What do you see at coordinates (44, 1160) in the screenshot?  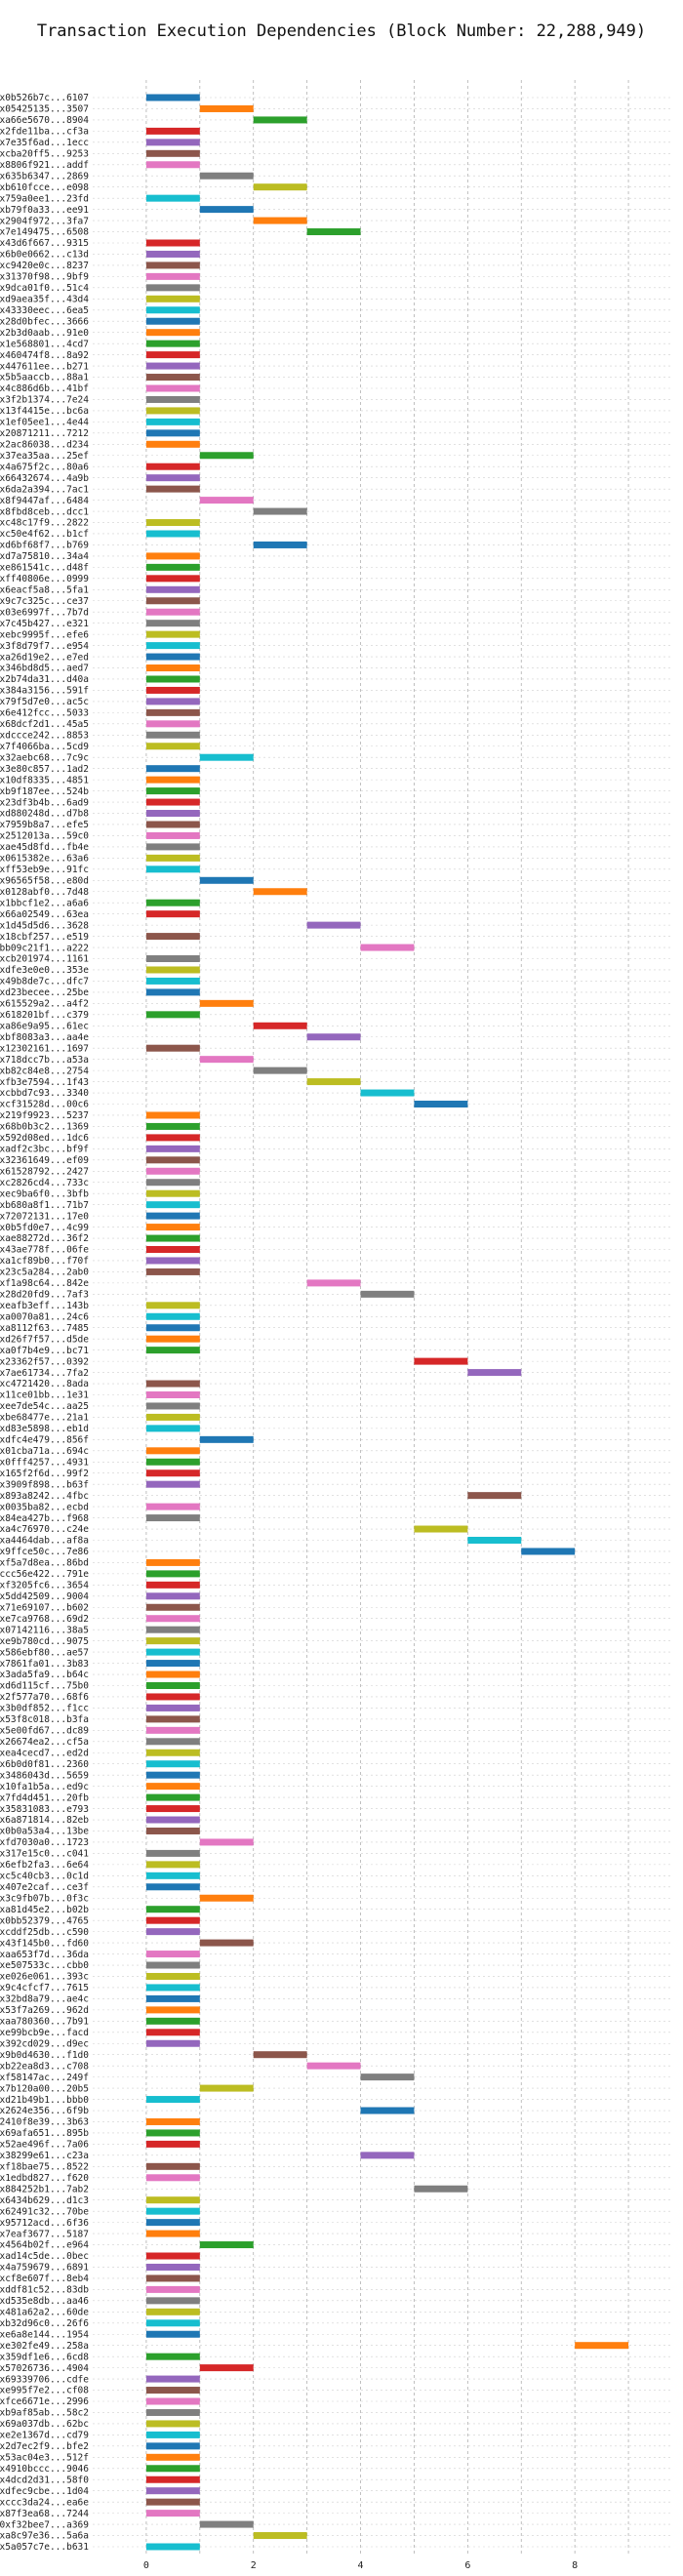 I see `transaction-label: 0x32361649...ef09` at bounding box center [44, 1160].